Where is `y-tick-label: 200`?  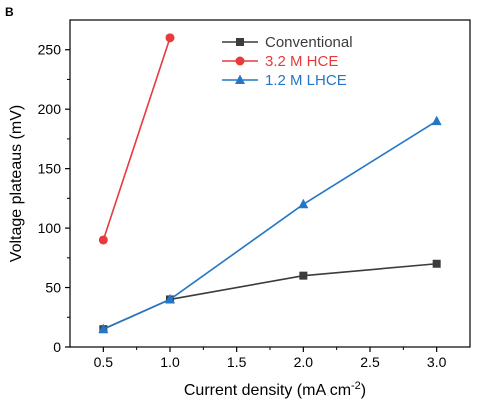 y-tick-label: 200 is located at coordinates (50, 109).